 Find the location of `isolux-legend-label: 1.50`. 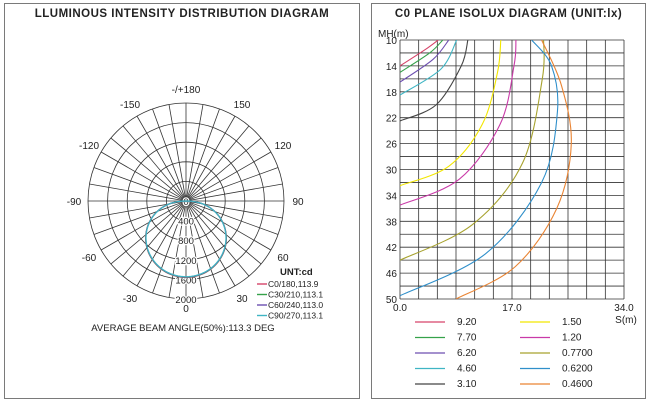

isolux-legend-label: 1.50 is located at coordinates (572, 322).